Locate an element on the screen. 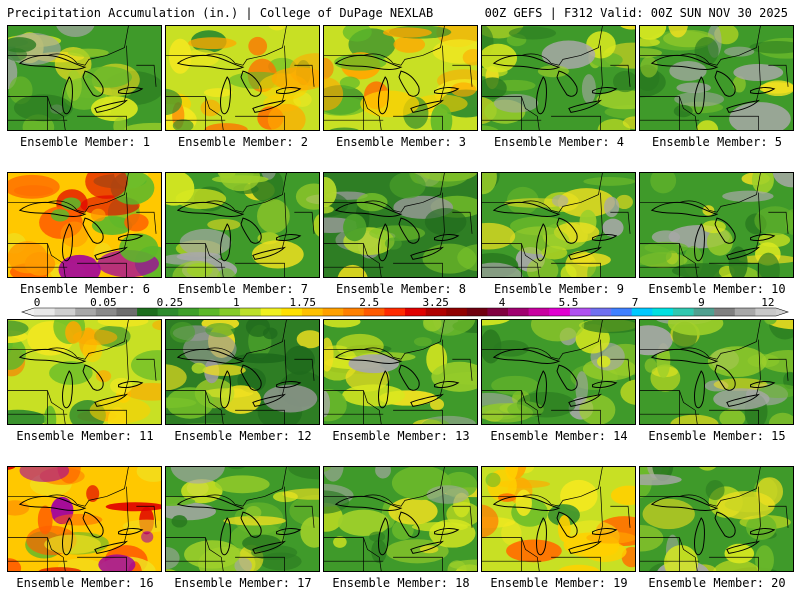  precip-colorbar: 0 0.05 0.25 1 1.75 2.5 3.25 4 5.5 7 9 12 is located at coordinates (405, 307).